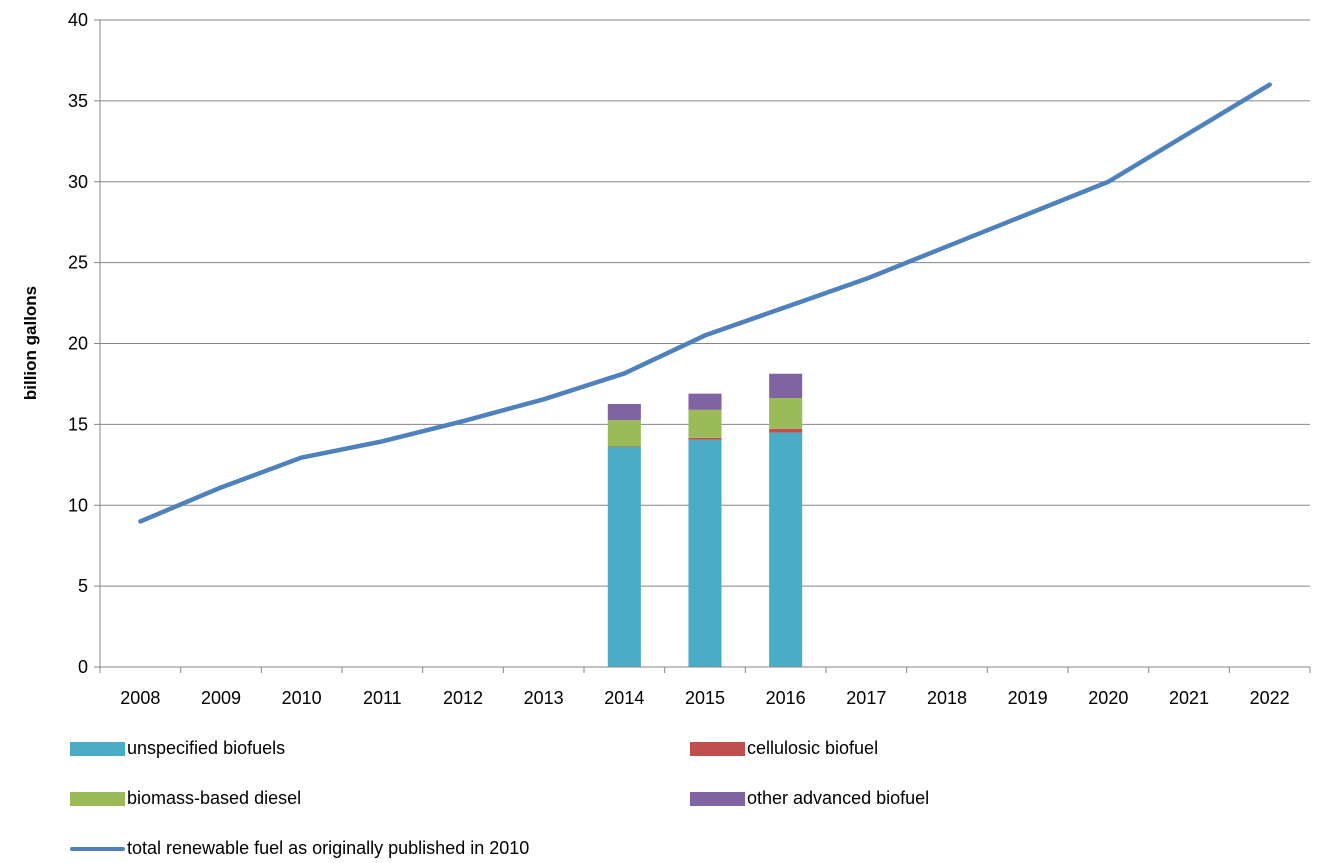 The width and height of the screenshot is (1324, 863). I want to click on x-tick-label: 2019, so click(1028, 698).